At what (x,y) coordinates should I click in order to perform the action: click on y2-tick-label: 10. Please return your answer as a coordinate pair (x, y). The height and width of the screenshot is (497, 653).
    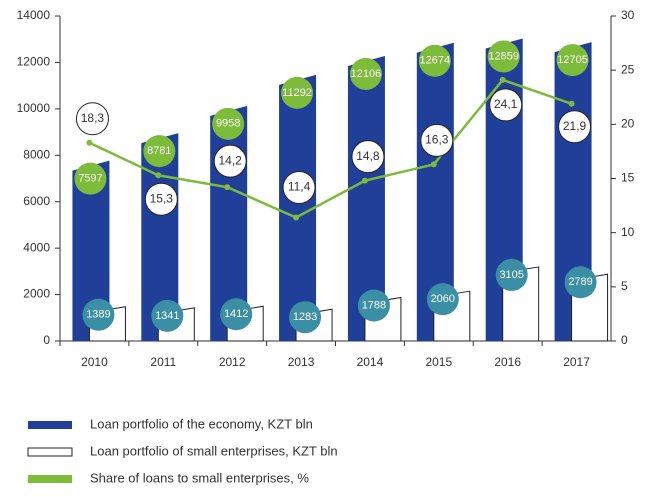
    Looking at the image, I should click on (628, 232).